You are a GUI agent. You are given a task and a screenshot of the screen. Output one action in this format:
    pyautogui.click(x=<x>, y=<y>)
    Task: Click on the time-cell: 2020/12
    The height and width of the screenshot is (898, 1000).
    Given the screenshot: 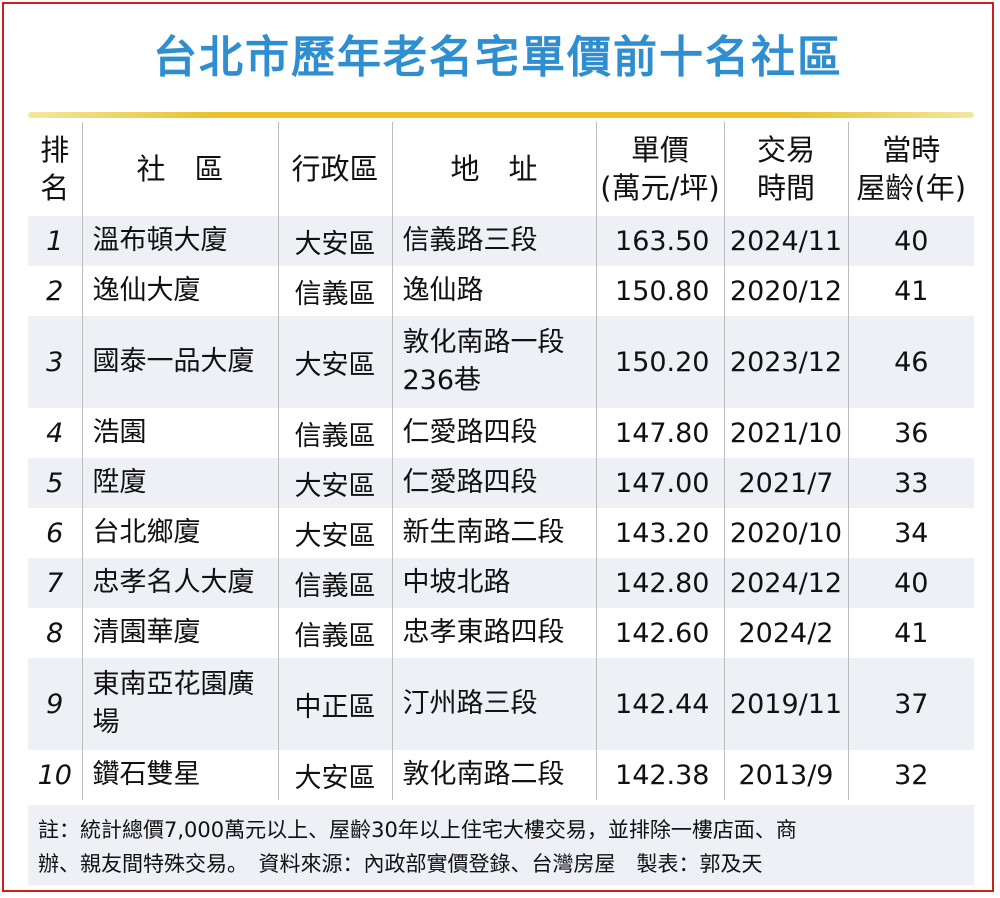 What is the action you would take?
    pyautogui.click(x=785, y=291)
    